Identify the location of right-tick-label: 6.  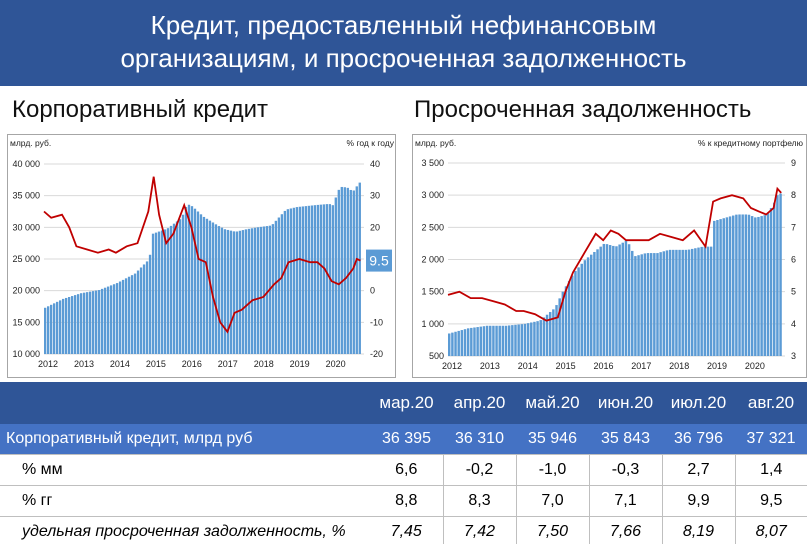
(793, 260).